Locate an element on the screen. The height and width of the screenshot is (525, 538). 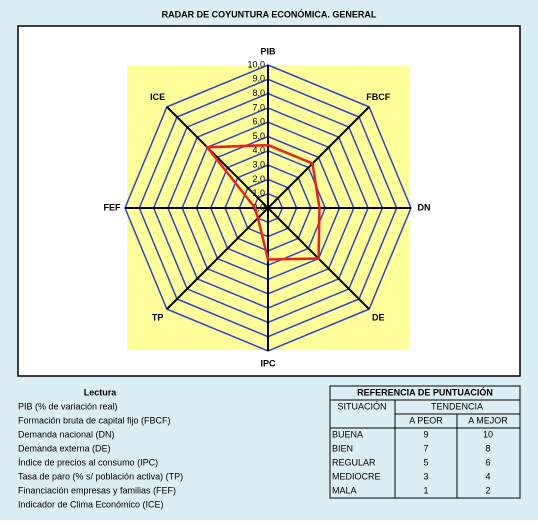
r-tick-label: 4,0 is located at coordinates (258, 150).